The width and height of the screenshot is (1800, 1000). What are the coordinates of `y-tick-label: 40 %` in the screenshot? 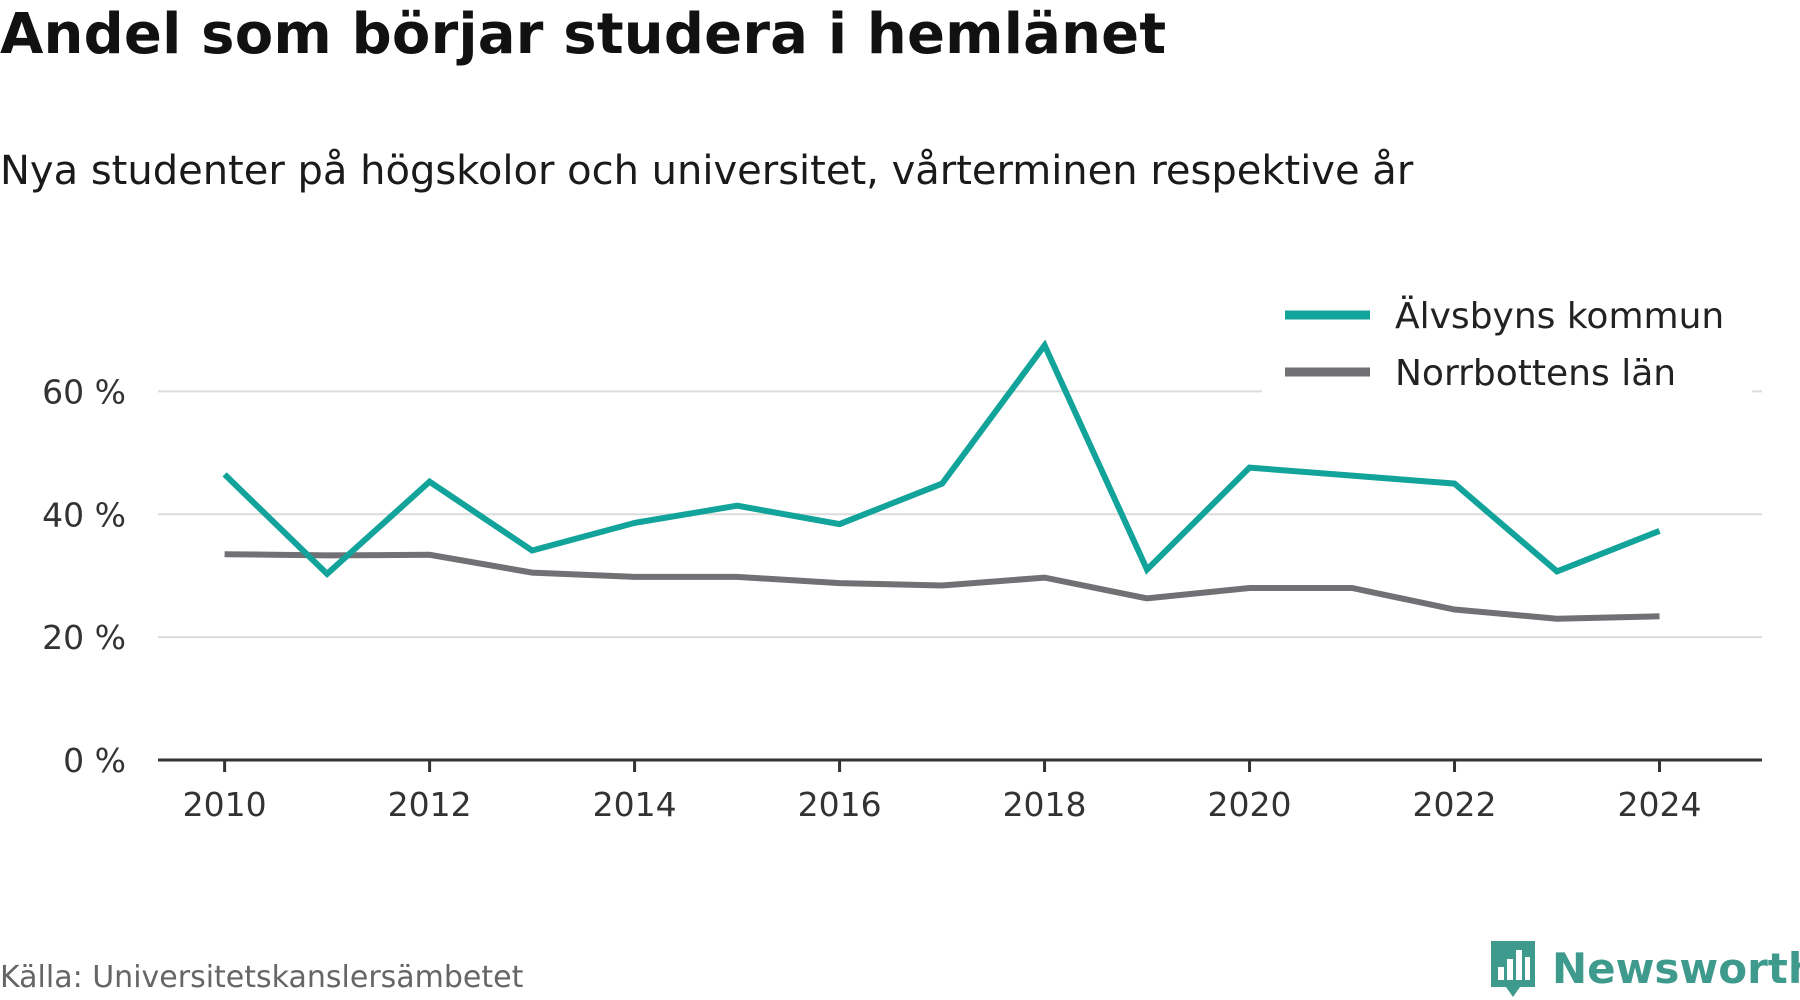 It's located at (84, 514).